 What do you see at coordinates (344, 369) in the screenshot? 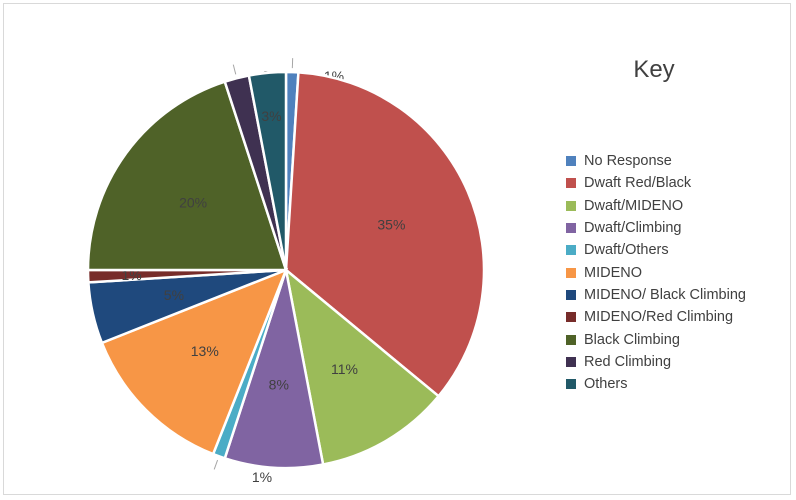
I see `data-label-dwaft-mideno: 11%` at bounding box center [344, 369].